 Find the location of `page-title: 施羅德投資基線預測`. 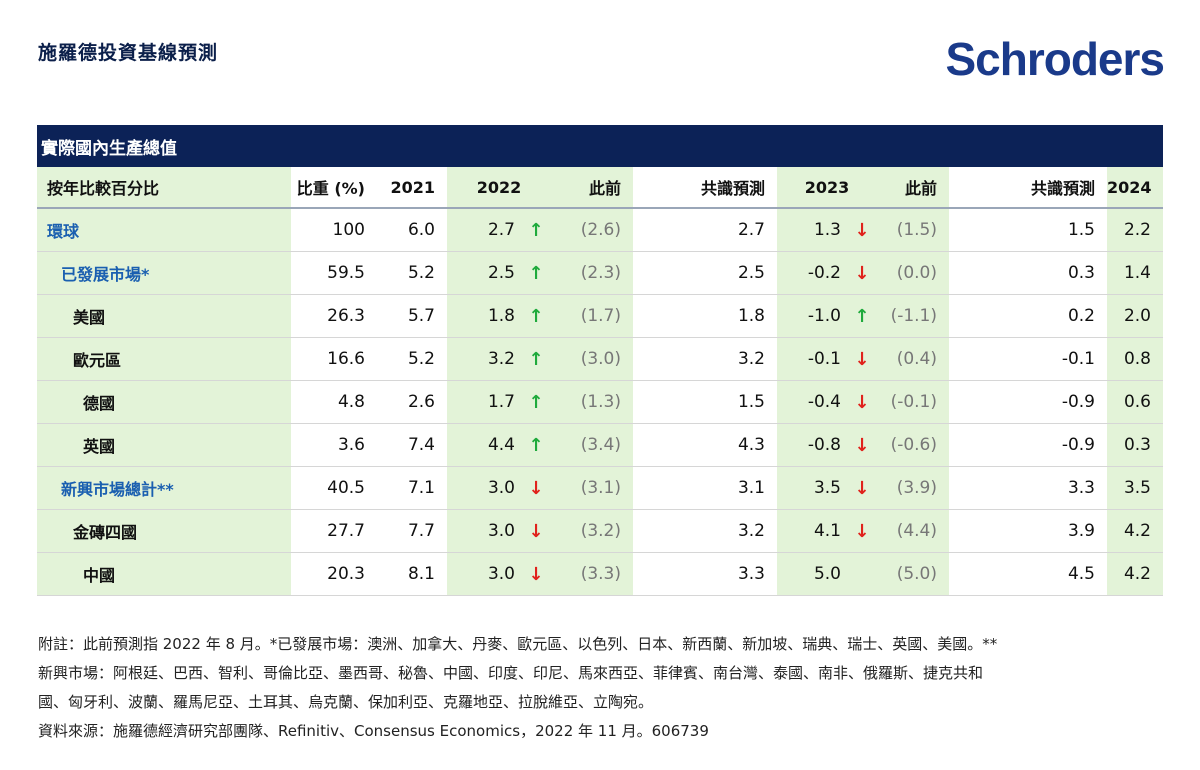

page-title: 施羅德投資基線預測 is located at coordinates (128, 53).